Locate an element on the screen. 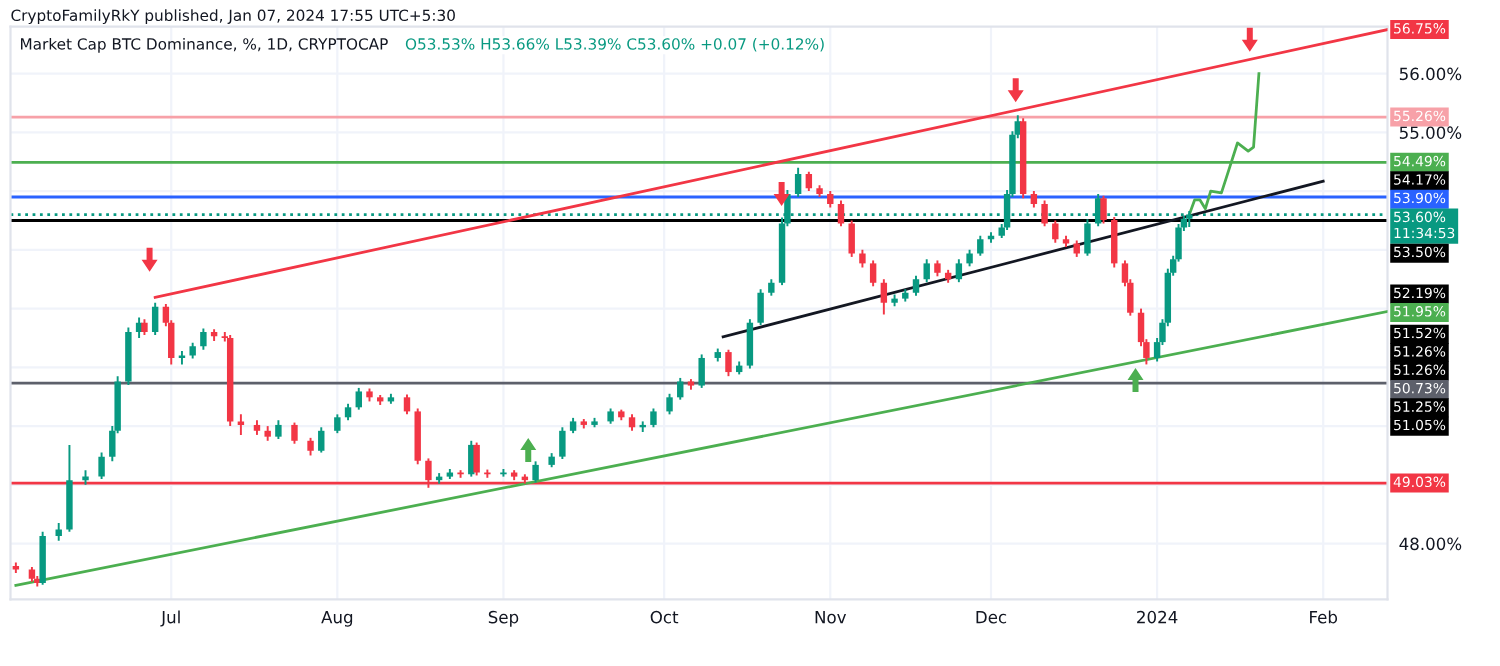 This screenshot has width=1500, height=666. x-tick-label: Dec is located at coordinates (991, 617).